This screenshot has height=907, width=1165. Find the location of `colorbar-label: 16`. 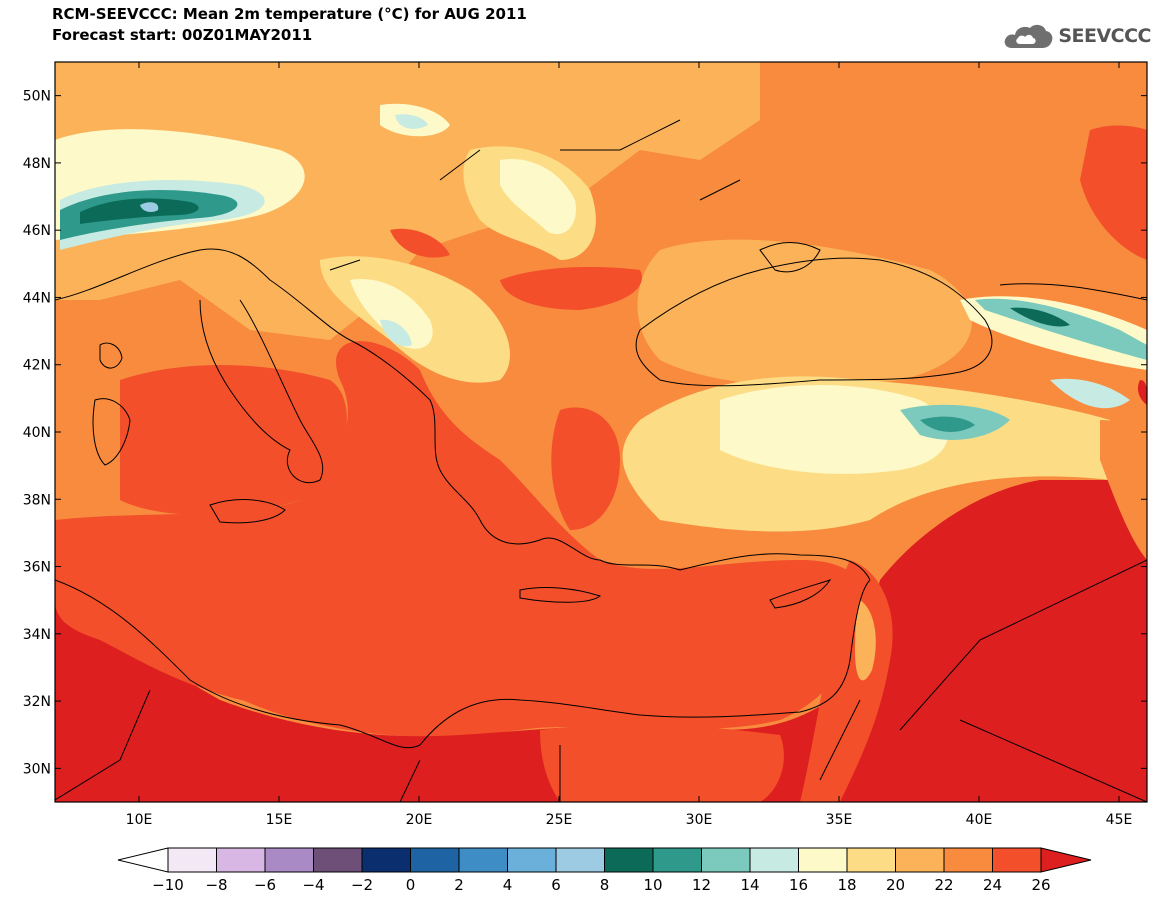

colorbar-label: 16 is located at coordinates (798, 885).